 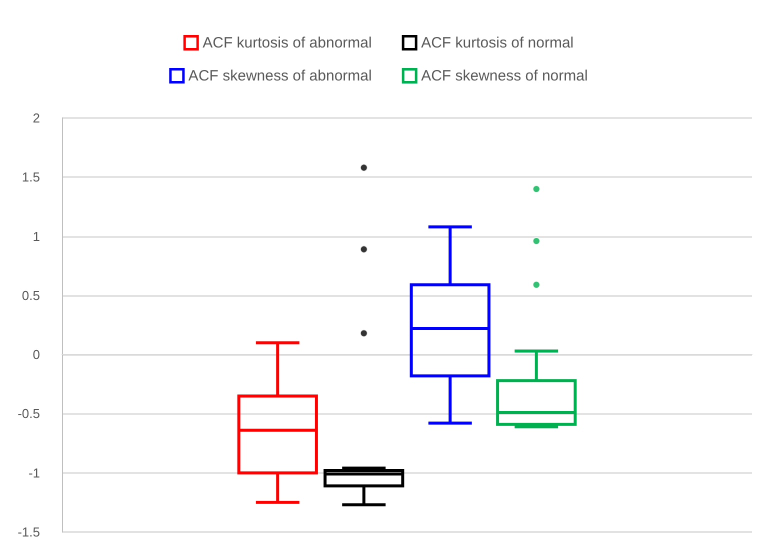 I want to click on y-tick-label: 1, so click(x=36, y=236).